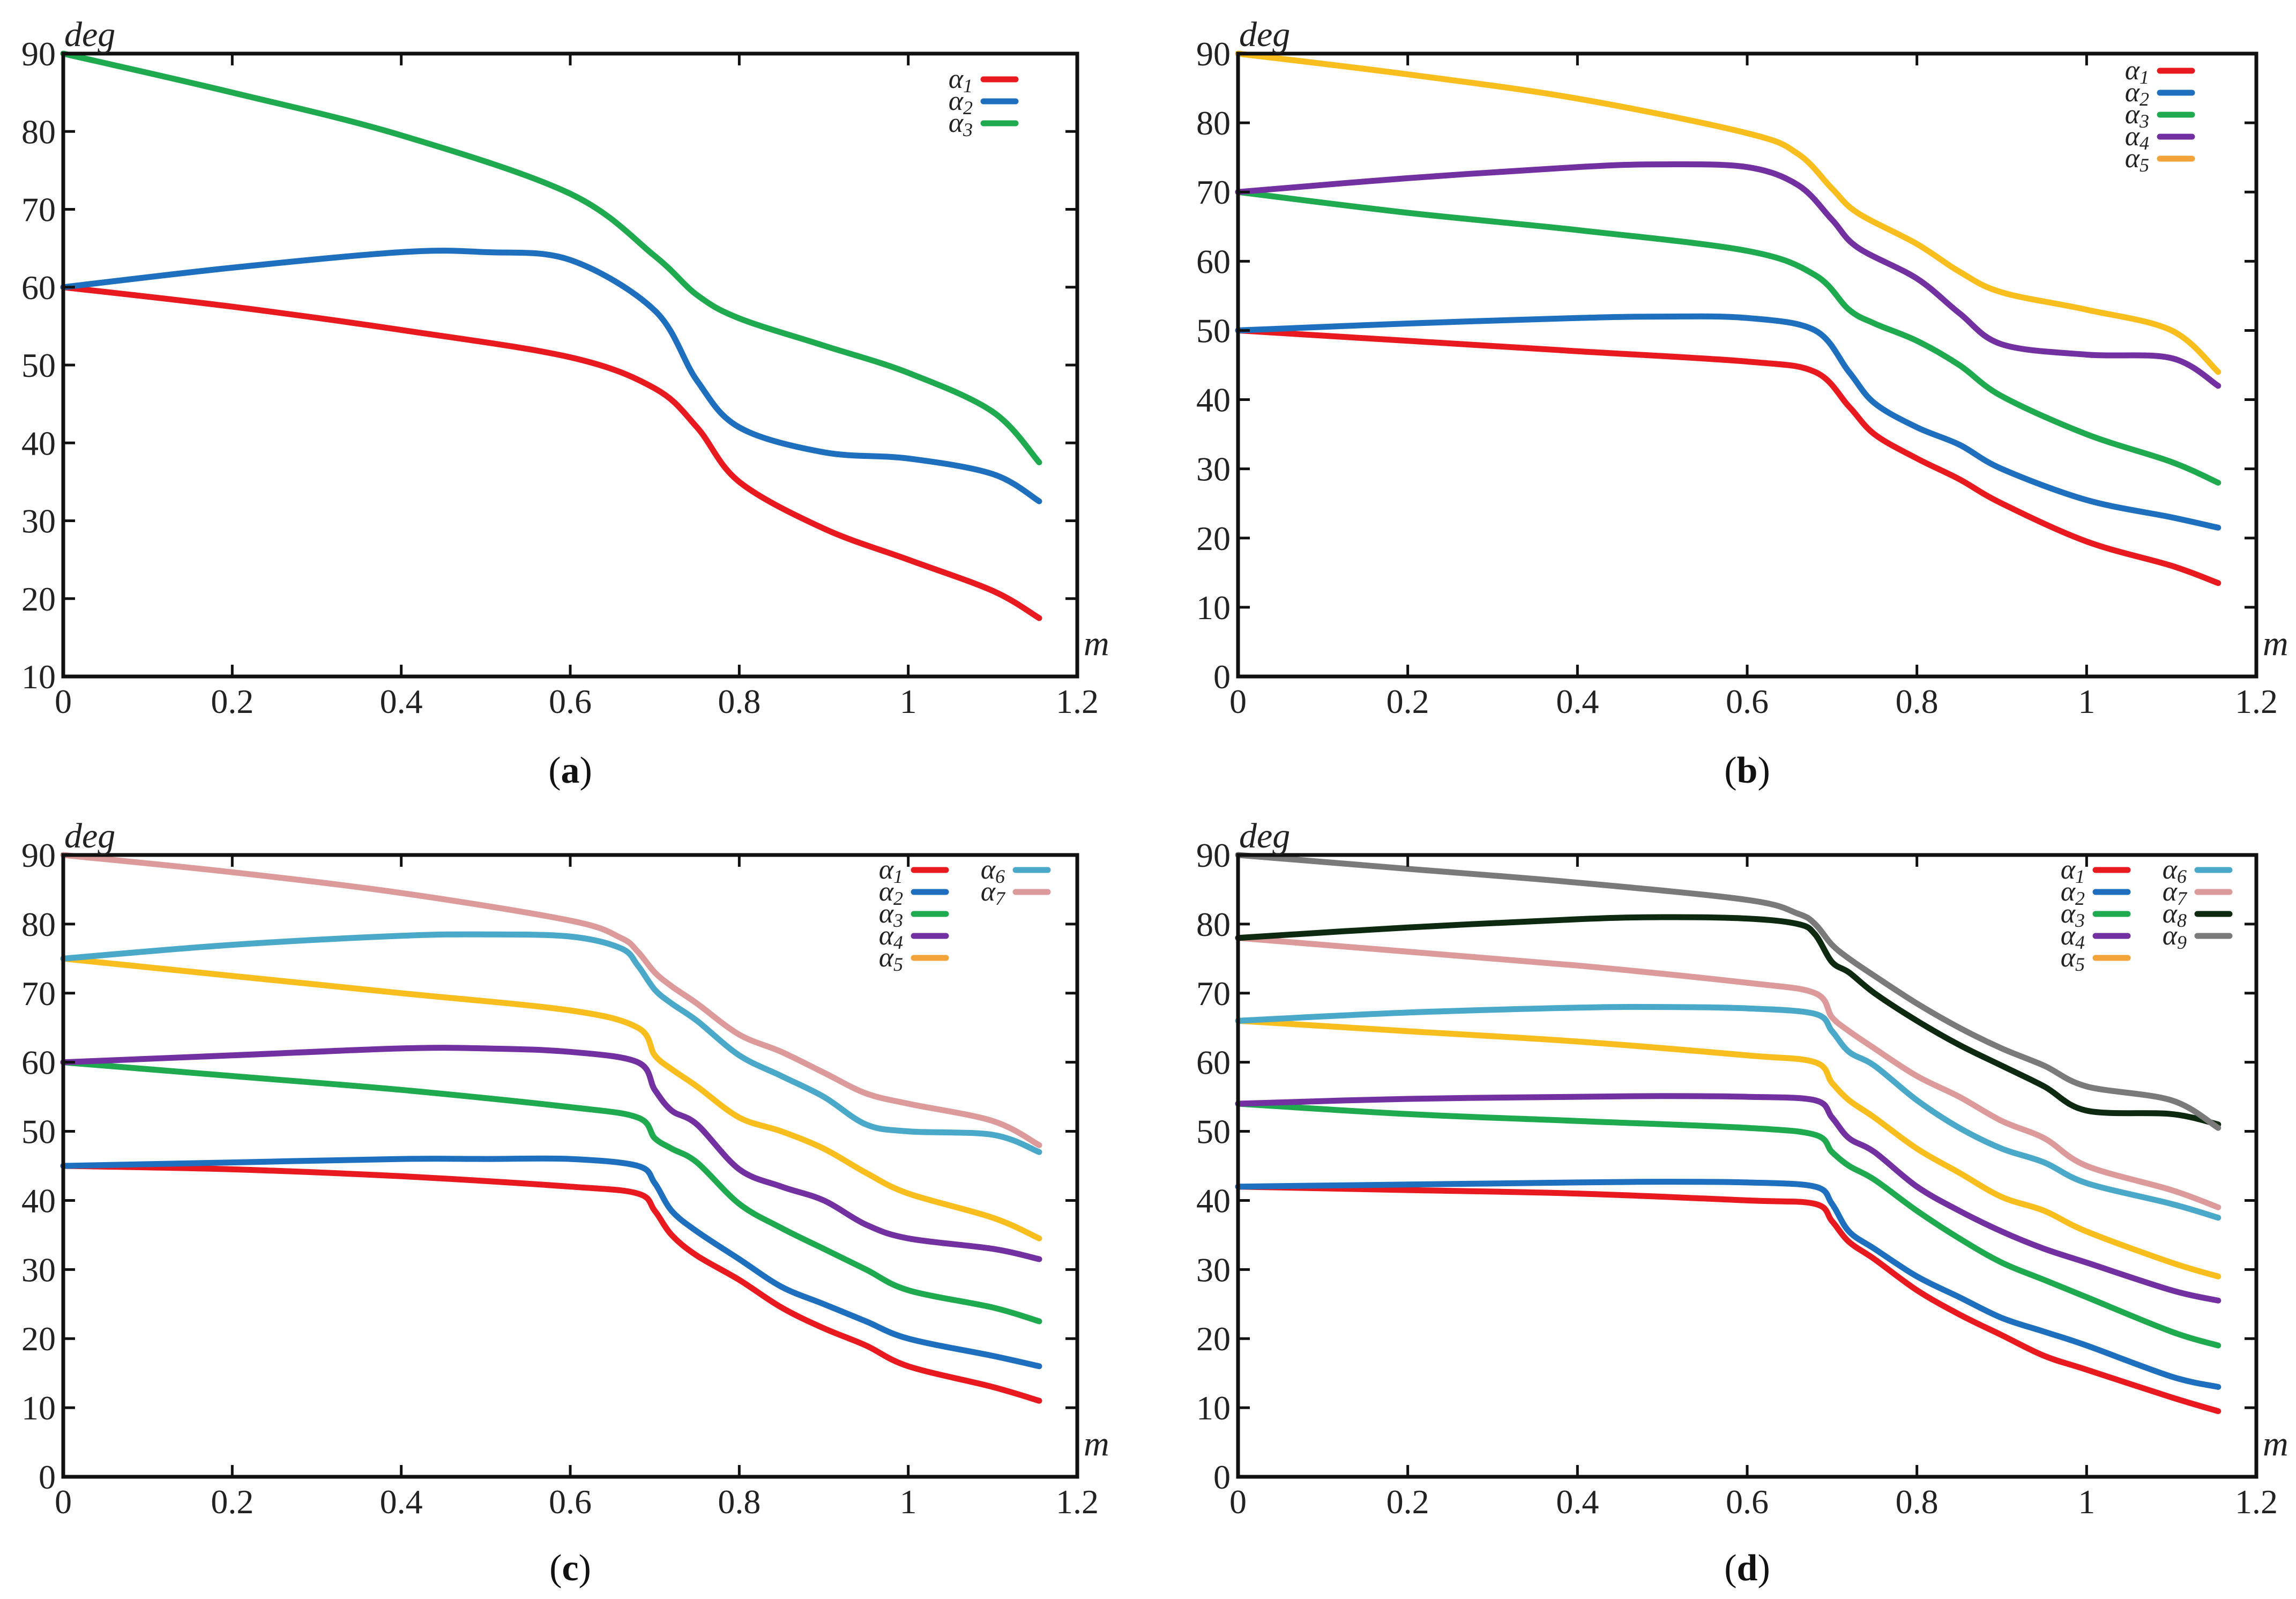 This screenshot has width=2296, height=1599. Describe the element at coordinates (1747, 1568) in the screenshot. I see `panel-caption-d: (d)` at that location.